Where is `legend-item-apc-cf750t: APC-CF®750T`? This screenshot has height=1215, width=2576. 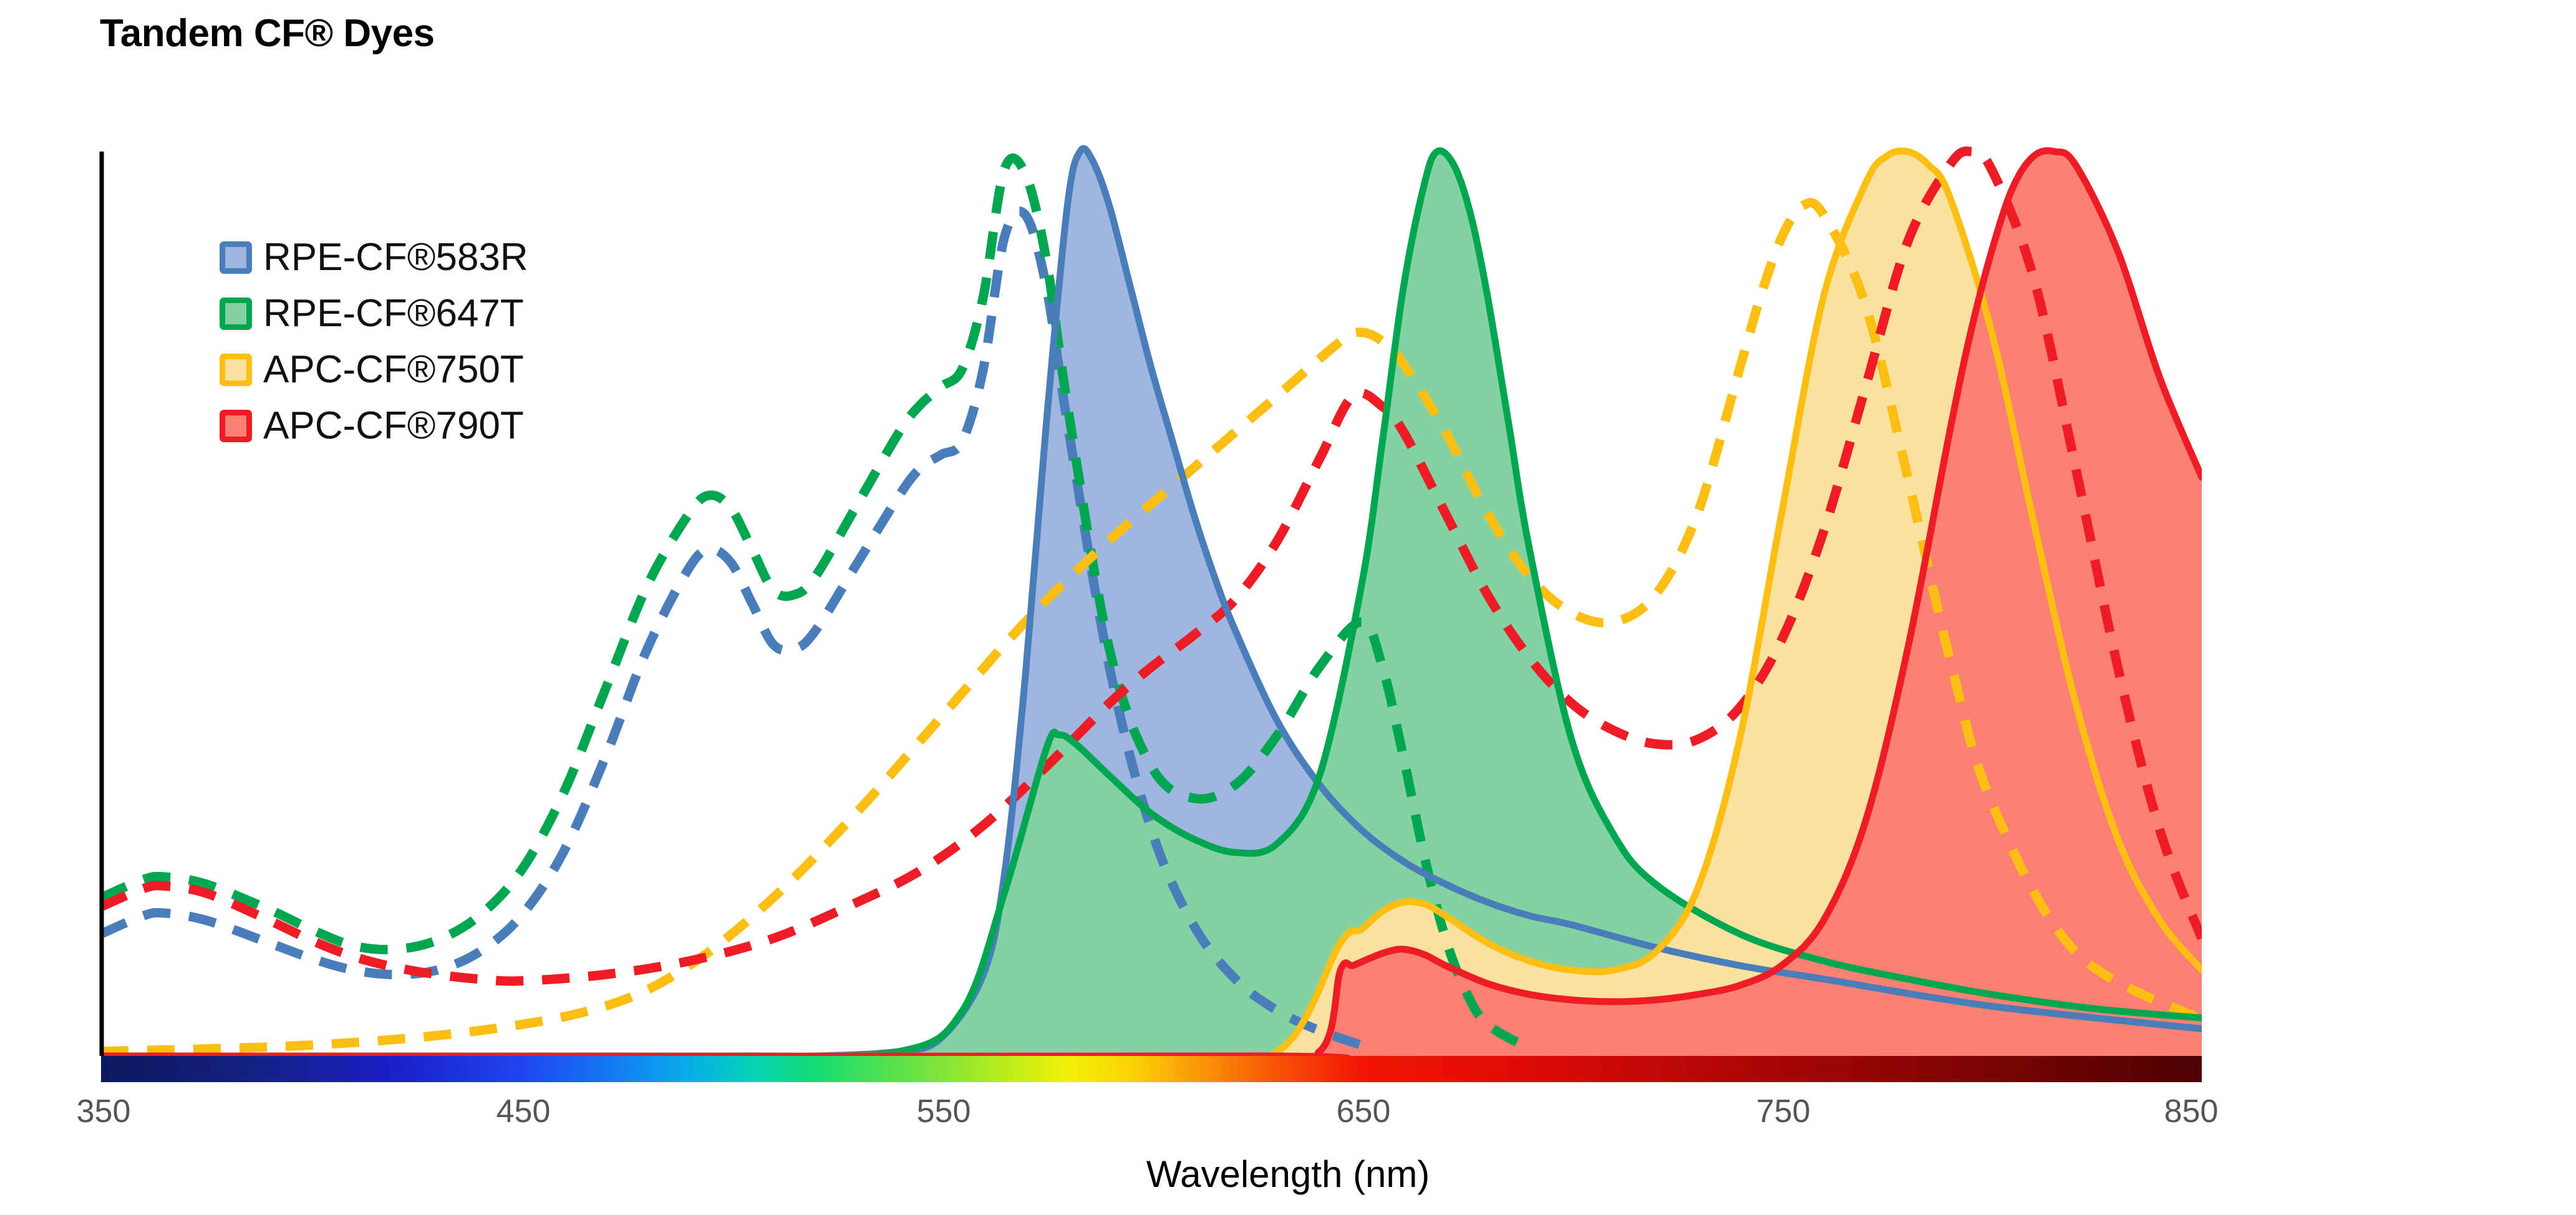
legend-item-apc-cf750t: APC-CF®750T is located at coordinates (374, 370).